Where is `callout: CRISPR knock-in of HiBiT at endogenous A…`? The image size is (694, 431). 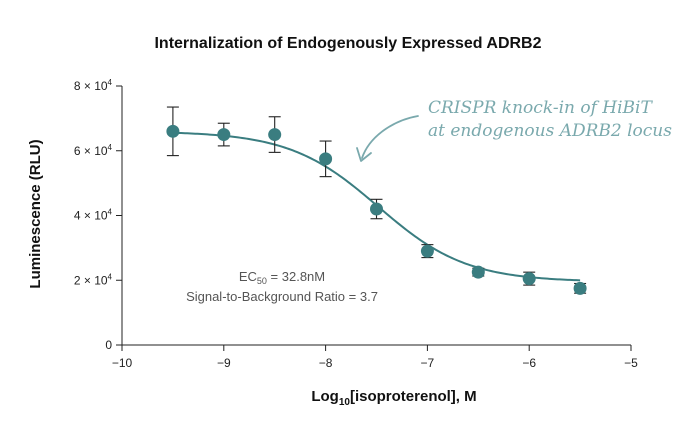 callout: CRISPR knock-in of HiBiT at endogenous A… is located at coordinates (514, 130).